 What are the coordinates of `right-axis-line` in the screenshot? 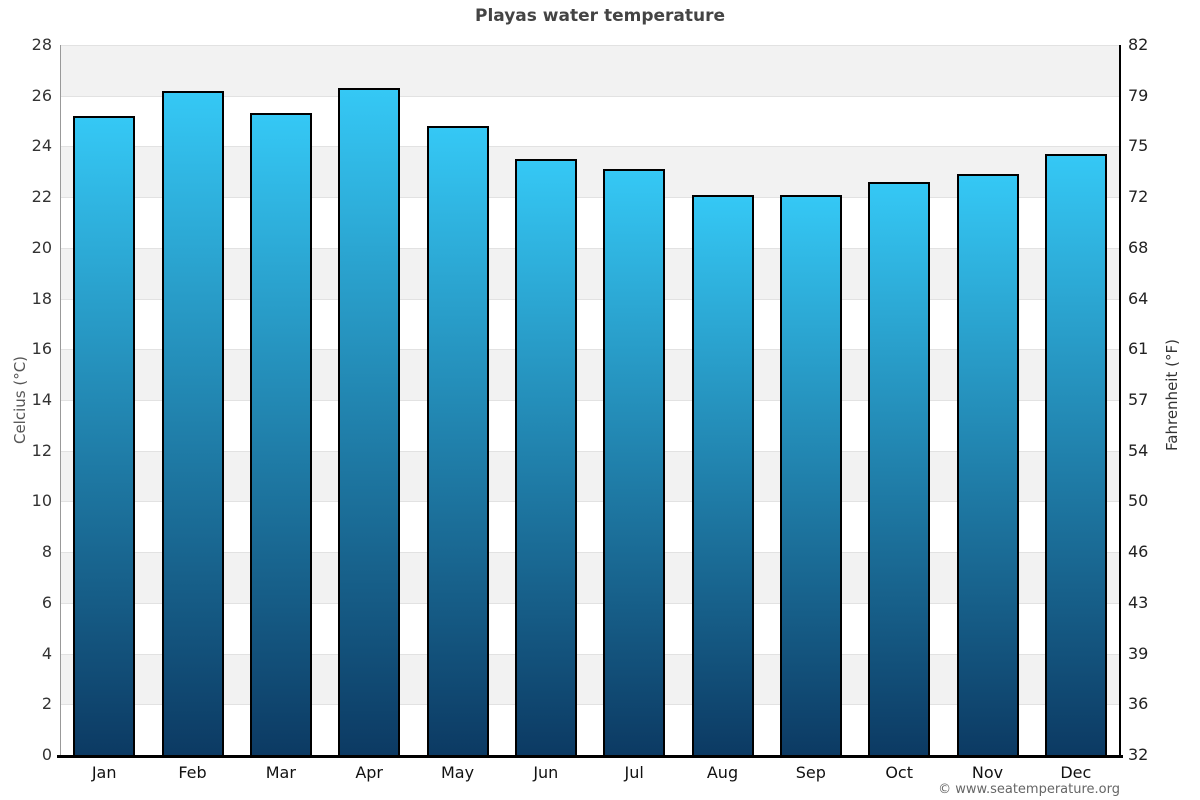 It's located at (1120, 400).